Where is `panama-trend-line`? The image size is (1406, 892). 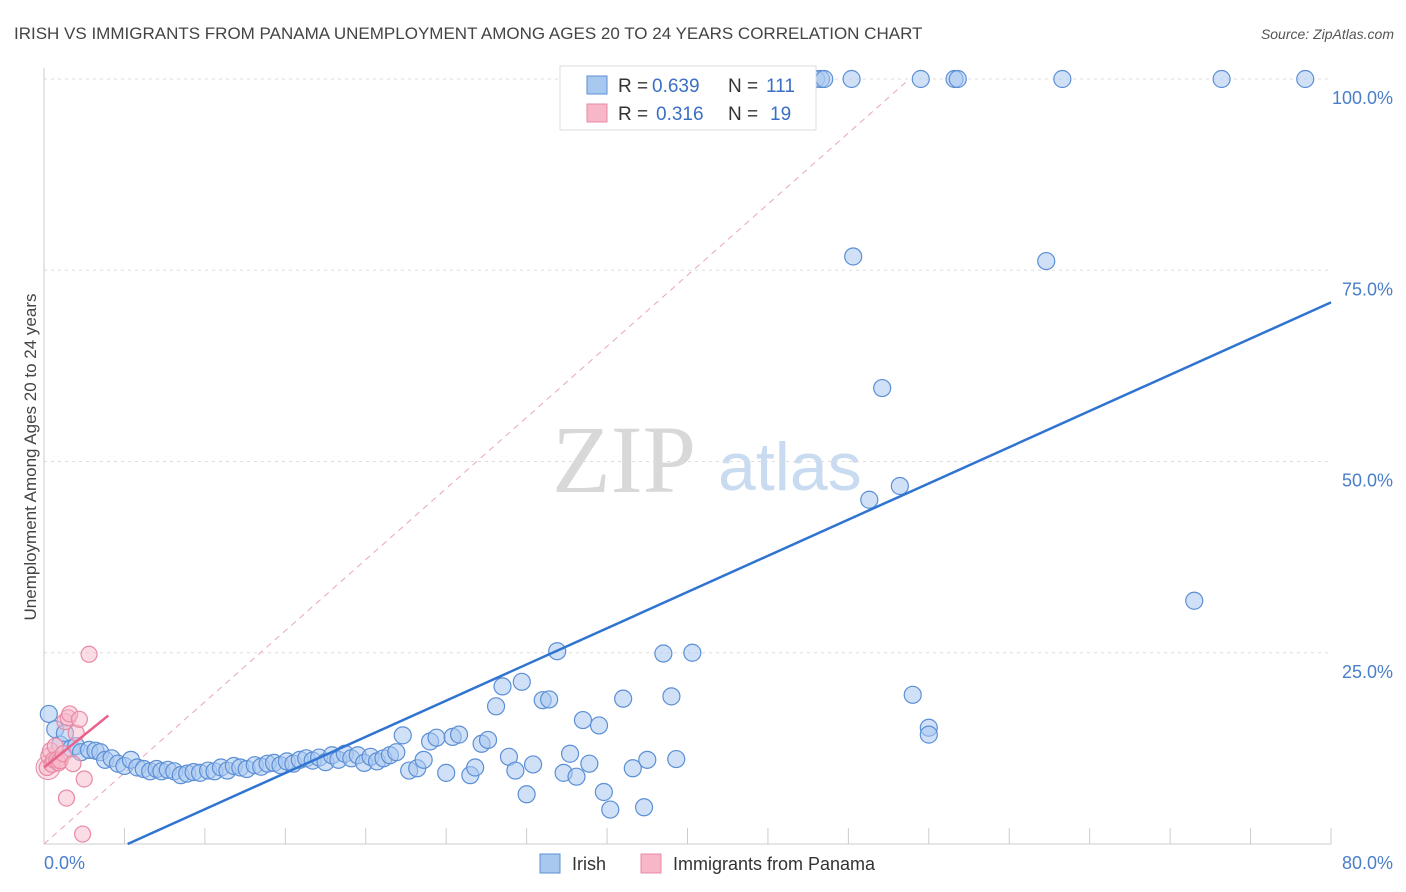
panama-trend-line is located at coordinates (76, 741).